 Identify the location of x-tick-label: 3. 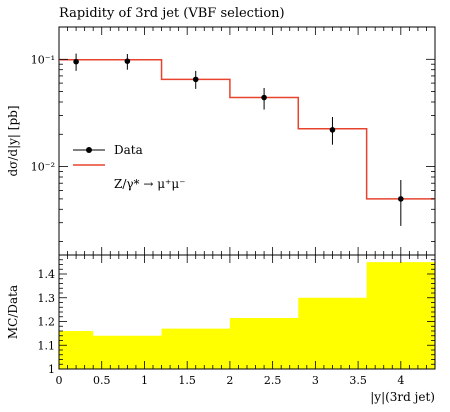
(315, 380).